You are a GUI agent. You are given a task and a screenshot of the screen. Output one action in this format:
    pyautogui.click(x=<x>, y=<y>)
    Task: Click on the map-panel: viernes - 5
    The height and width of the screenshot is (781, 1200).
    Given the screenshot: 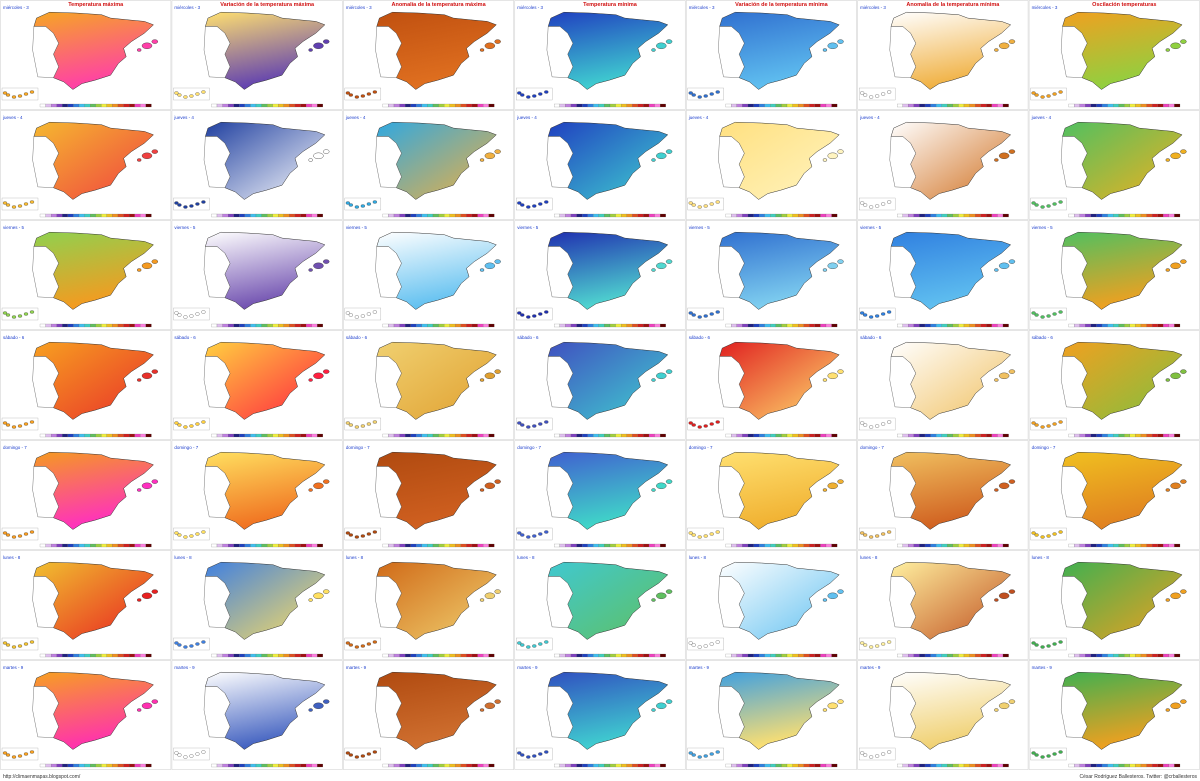 What is the action you would take?
    pyautogui.click(x=1114, y=275)
    